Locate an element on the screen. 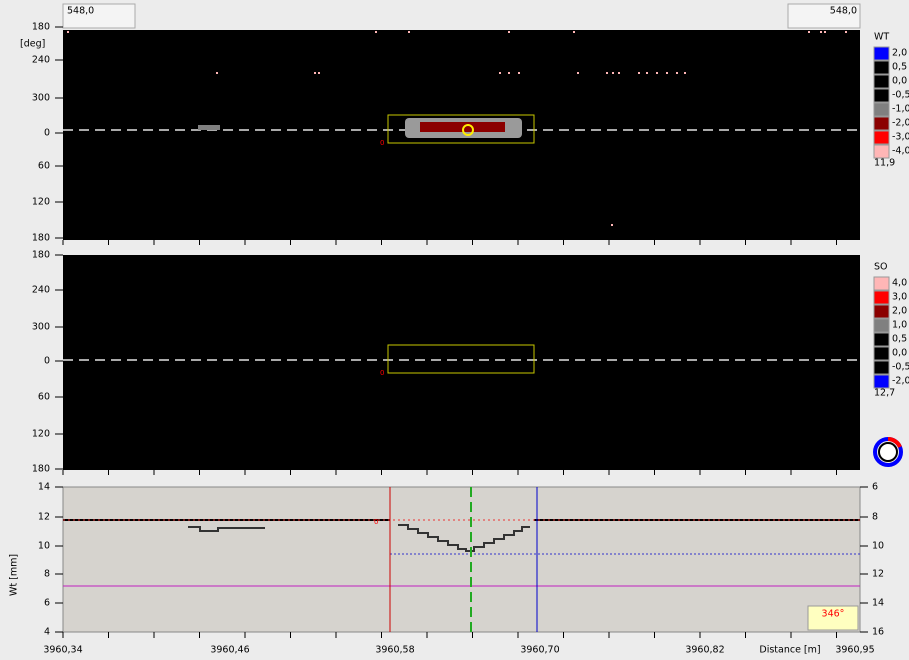 Image resolution: width=909 pixels, height=660 pixels. legend-label: 3,0 is located at coordinates (899, 297).